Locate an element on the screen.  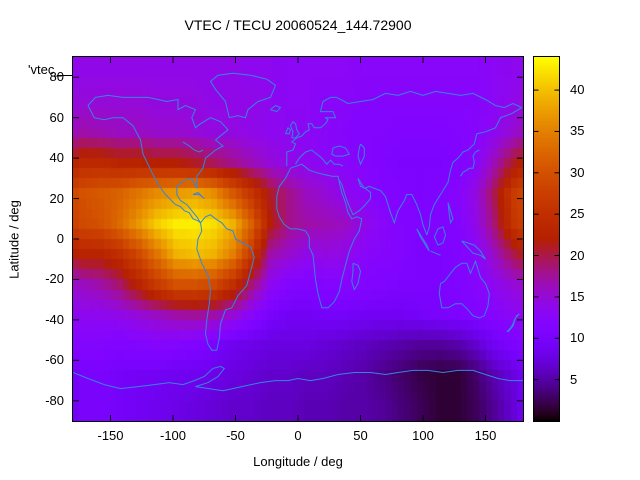
legend-key-label: 'vtec_ is located at coordinates (45, 69).